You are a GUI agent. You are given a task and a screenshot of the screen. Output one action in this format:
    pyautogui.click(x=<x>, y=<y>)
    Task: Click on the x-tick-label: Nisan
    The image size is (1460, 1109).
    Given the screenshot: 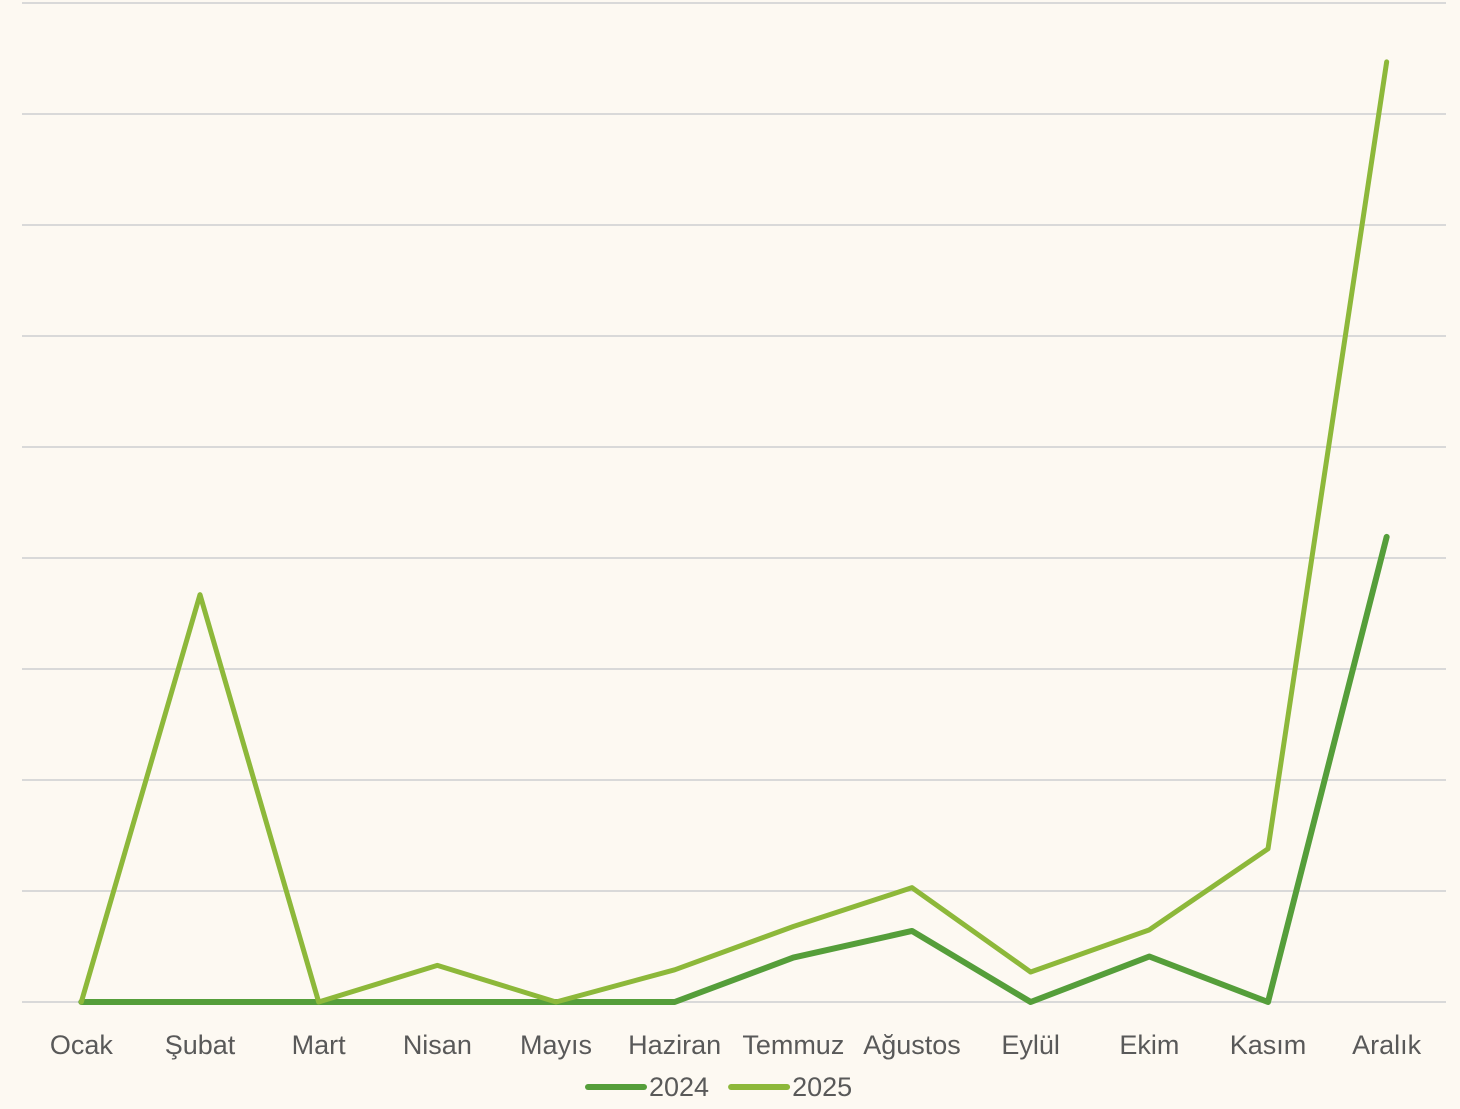 What is the action you would take?
    pyautogui.click(x=437, y=1045)
    